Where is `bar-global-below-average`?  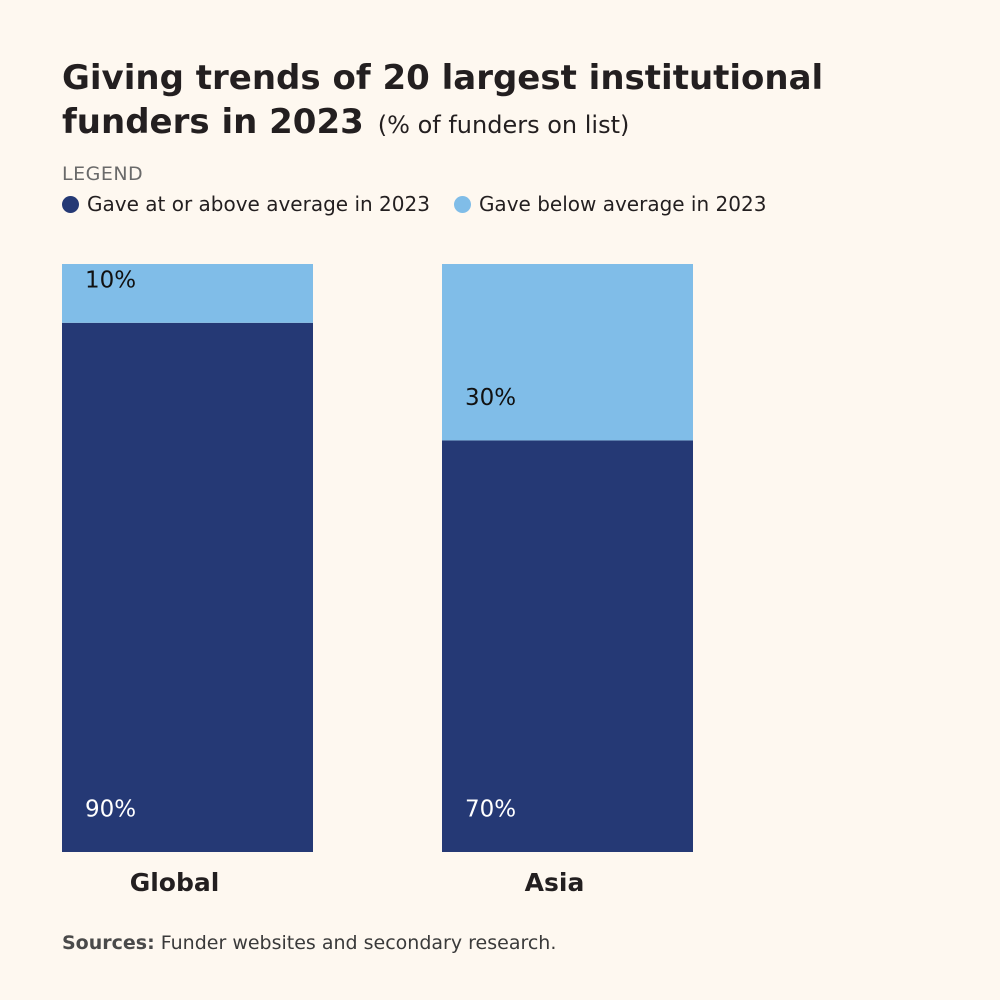
bar-global-below-average is located at coordinates (187, 293).